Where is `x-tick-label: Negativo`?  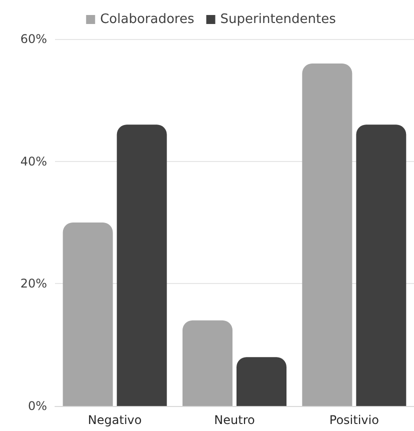 x-tick-label: Negativo is located at coordinates (115, 420).